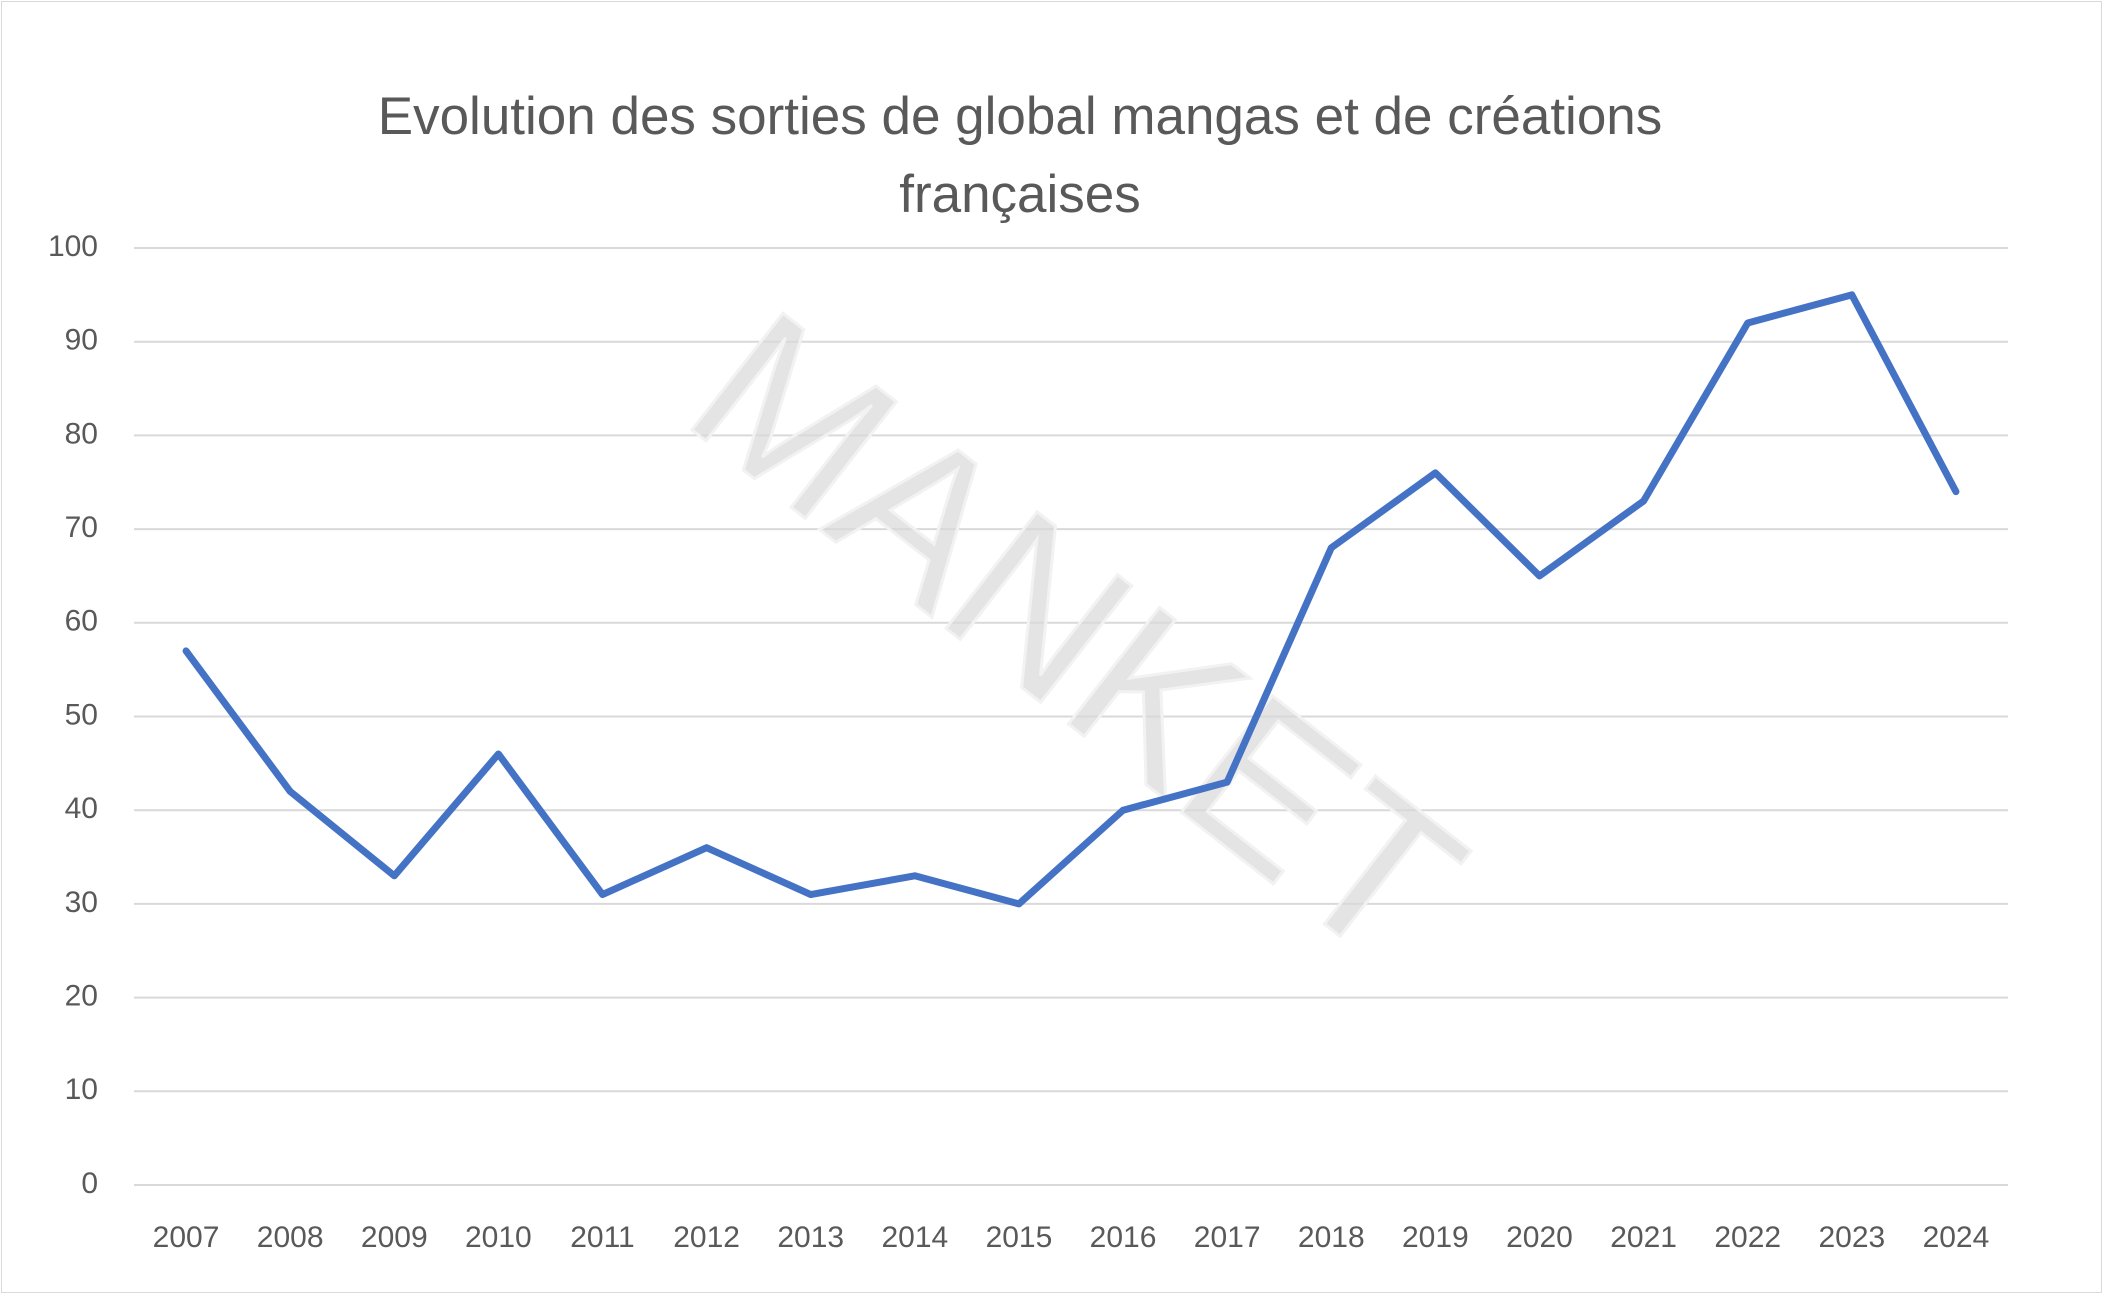  Describe the element at coordinates (1435, 1237) in the screenshot. I see `x-tick-label: 2019` at that location.